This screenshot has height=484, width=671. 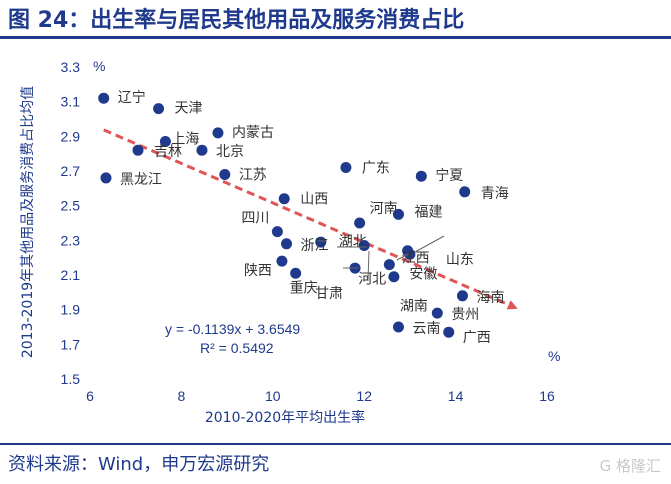 I want to click on x-axis-title: 2010-2020年平均出生率, so click(x=285, y=417).